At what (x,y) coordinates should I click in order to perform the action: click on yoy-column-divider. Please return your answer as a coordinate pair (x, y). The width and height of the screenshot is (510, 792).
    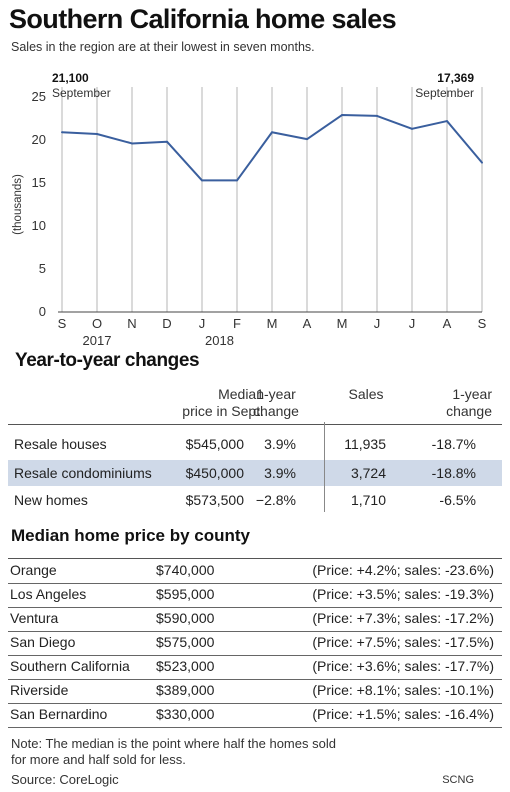
    Looking at the image, I should click on (324, 467).